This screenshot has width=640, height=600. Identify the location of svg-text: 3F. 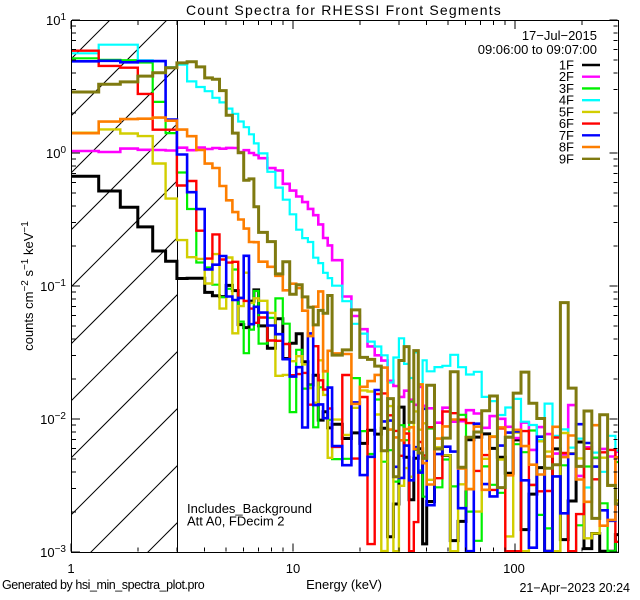
(566, 88).